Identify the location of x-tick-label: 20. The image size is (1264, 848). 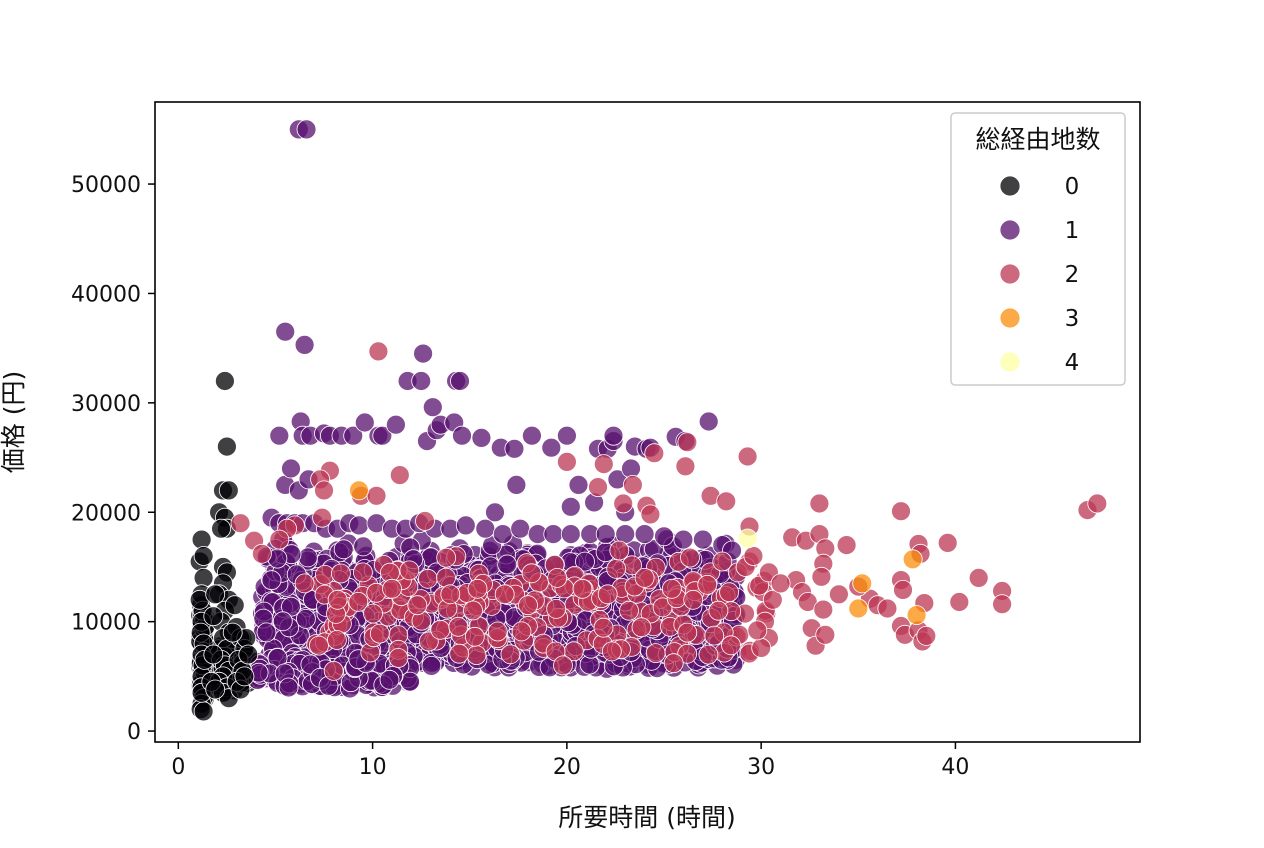
(567, 767).